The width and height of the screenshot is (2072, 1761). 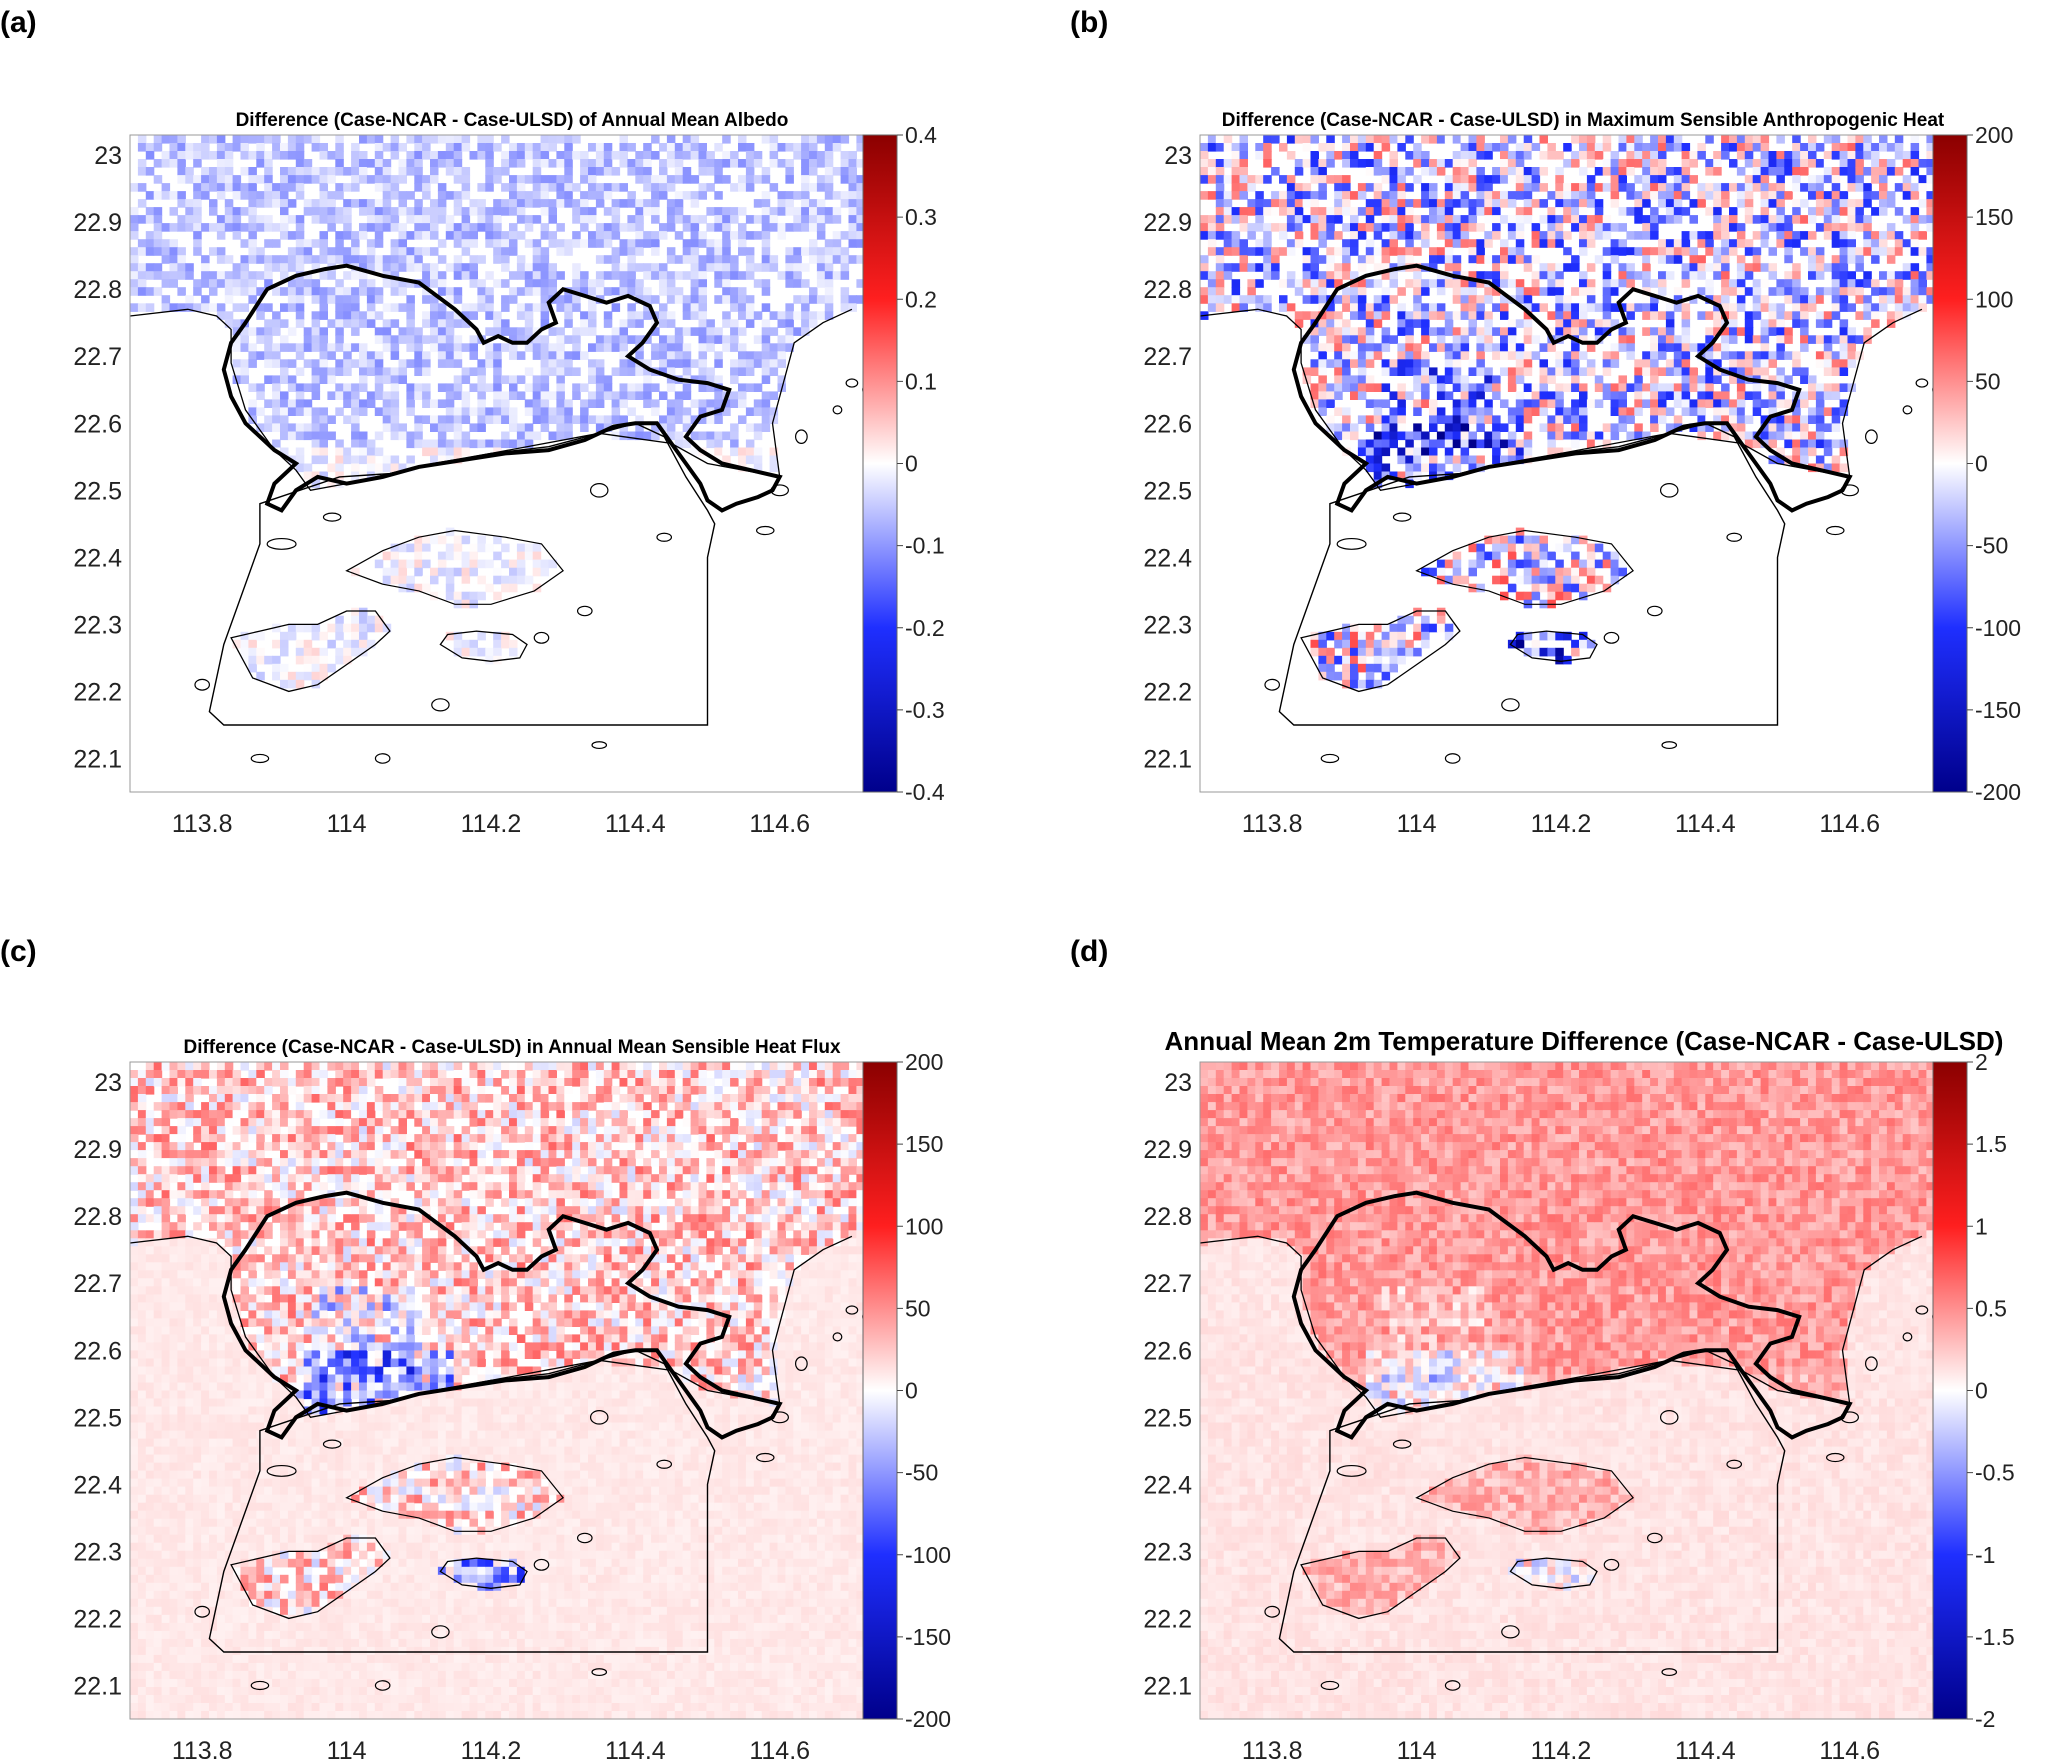 What do you see at coordinates (880, 463) in the screenshot?
I see `colorbar` at bounding box center [880, 463].